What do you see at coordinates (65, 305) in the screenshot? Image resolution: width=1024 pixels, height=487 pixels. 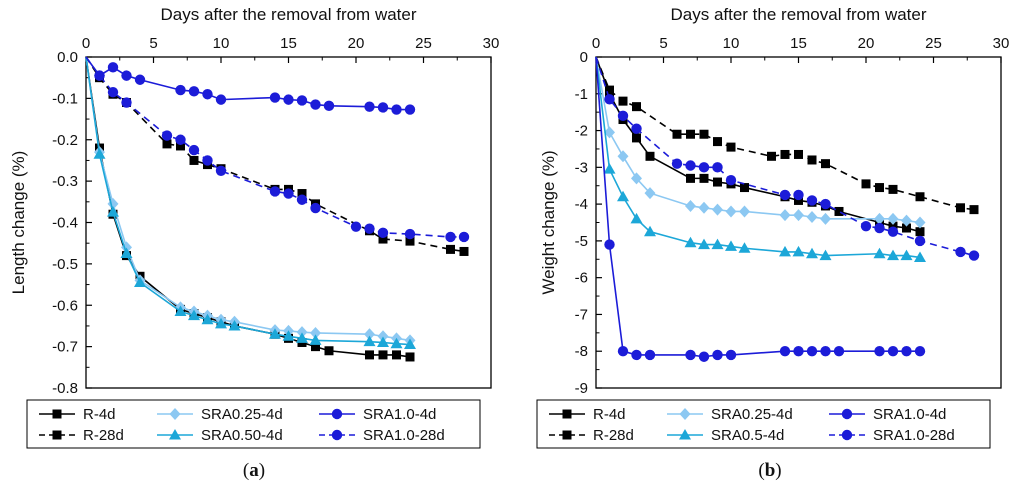 I see `y-tick-label: -0.6` at bounding box center [65, 305].